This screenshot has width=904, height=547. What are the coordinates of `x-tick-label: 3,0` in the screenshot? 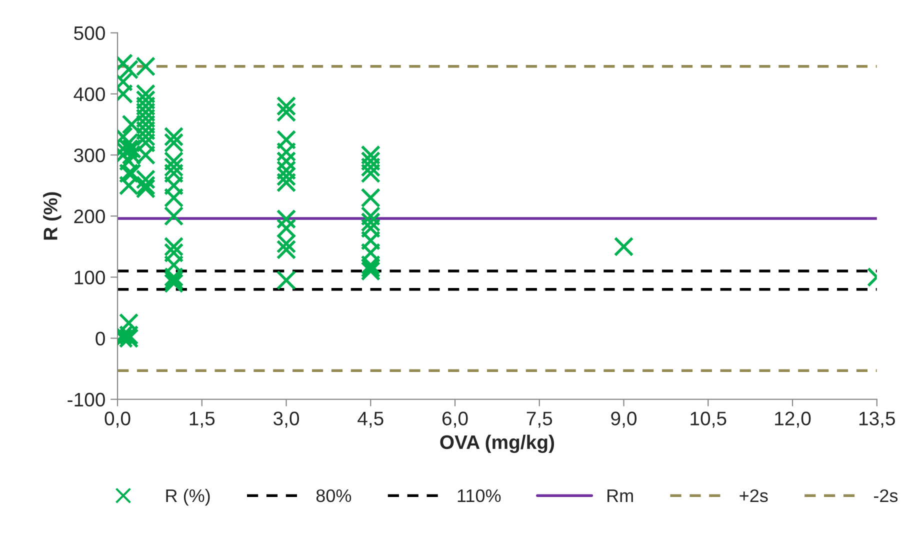 It's located at (286, 420).